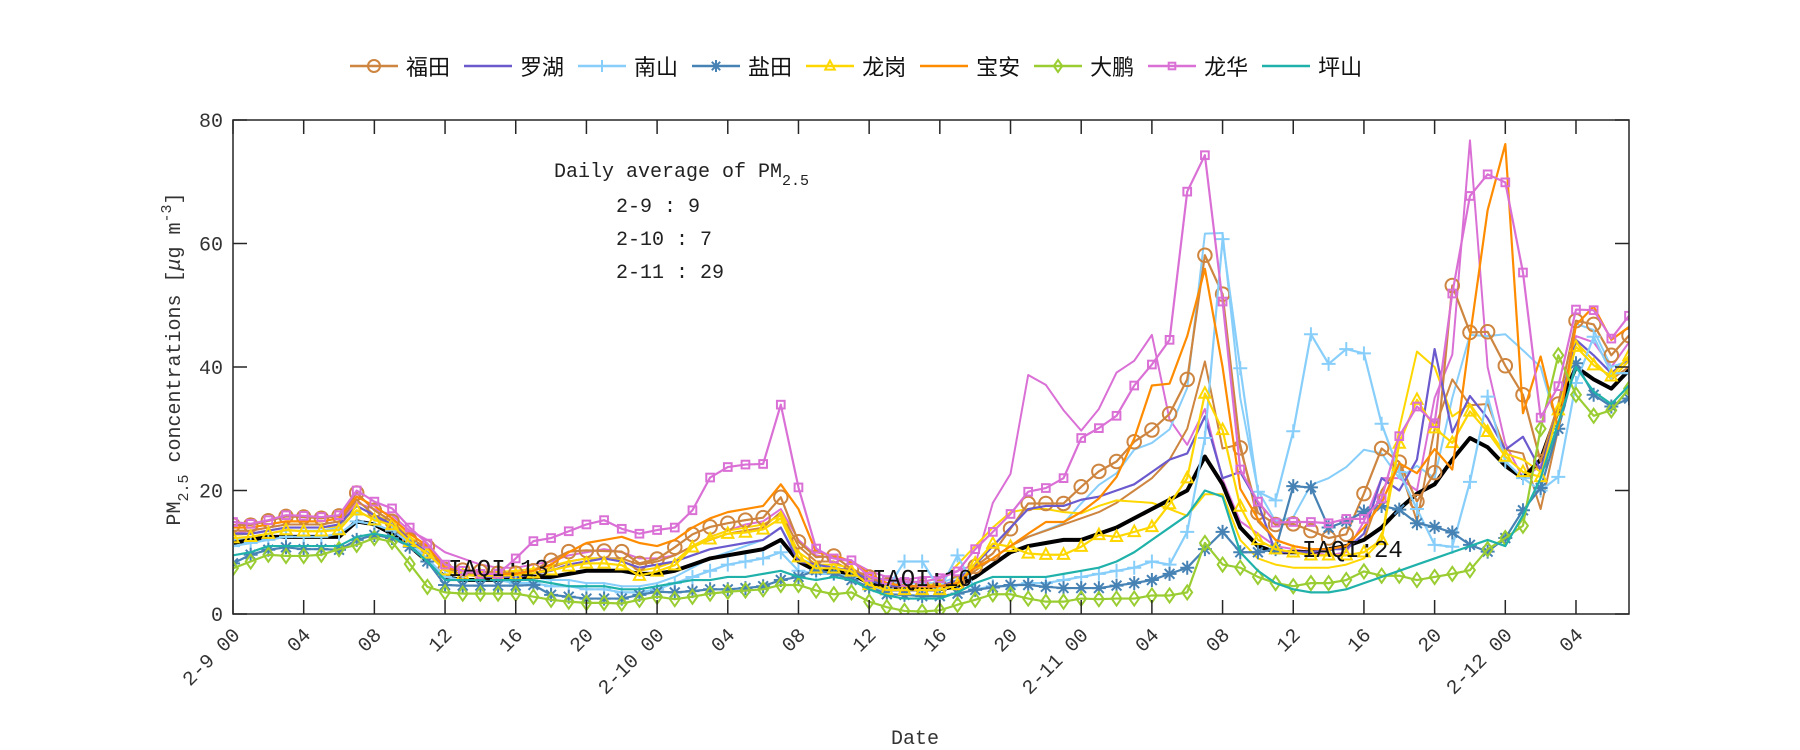 Image resolution: width=1800 pixels, height=750 pixels. Describe the element at coordinates (1198, 66) in the screenshot. I see `legend-item-龙华: 龙华` at that location.